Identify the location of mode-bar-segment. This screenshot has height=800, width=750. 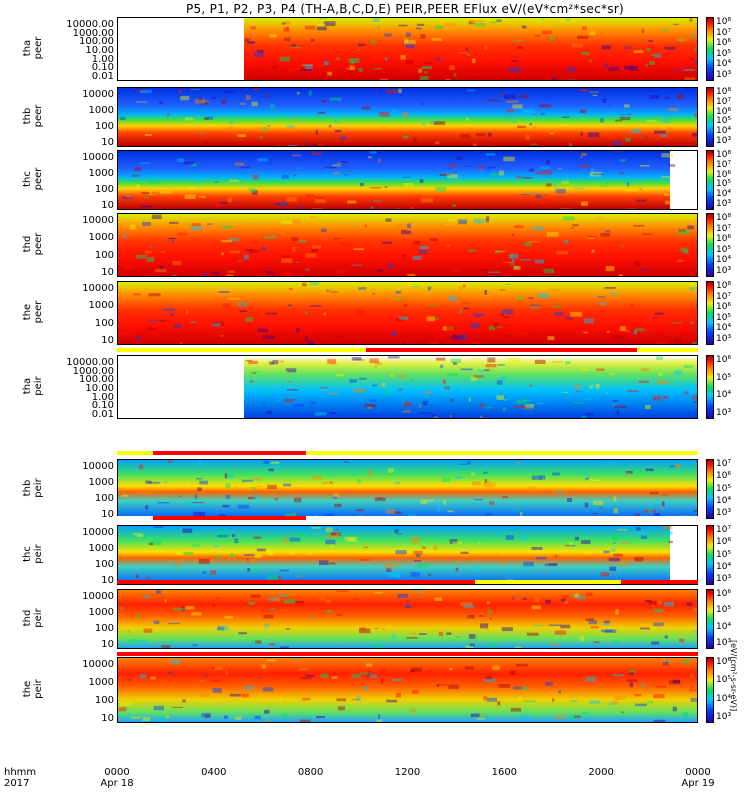
(659, 582).